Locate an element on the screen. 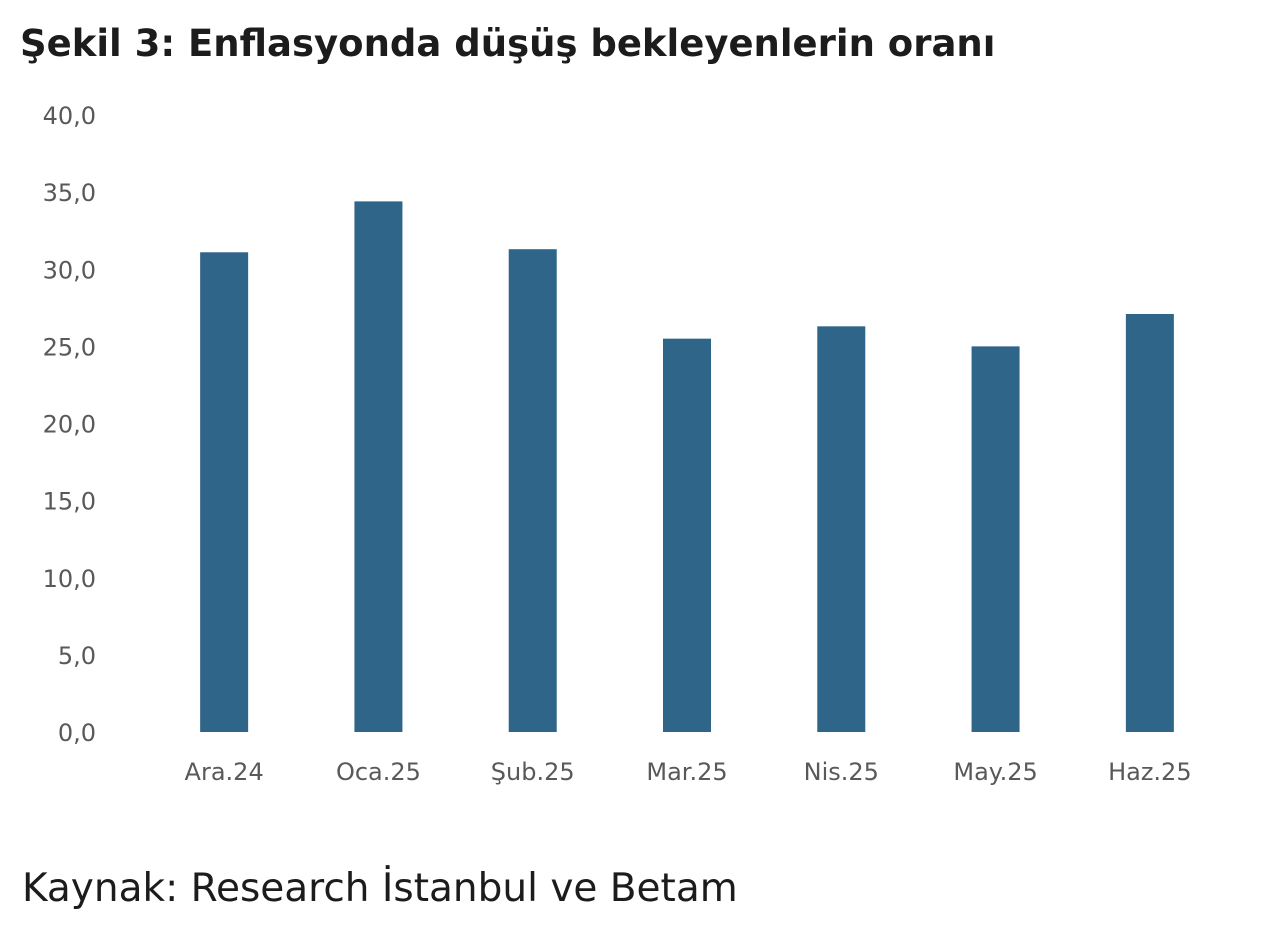  x-tick-label: Şub.25 is located at coordinates (533, 772).